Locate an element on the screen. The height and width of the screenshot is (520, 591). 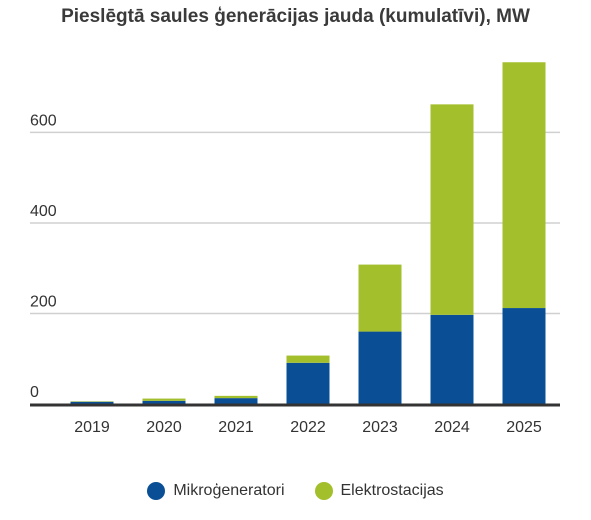
x-tick-label: 2019 is located at coordinates (92, 427).